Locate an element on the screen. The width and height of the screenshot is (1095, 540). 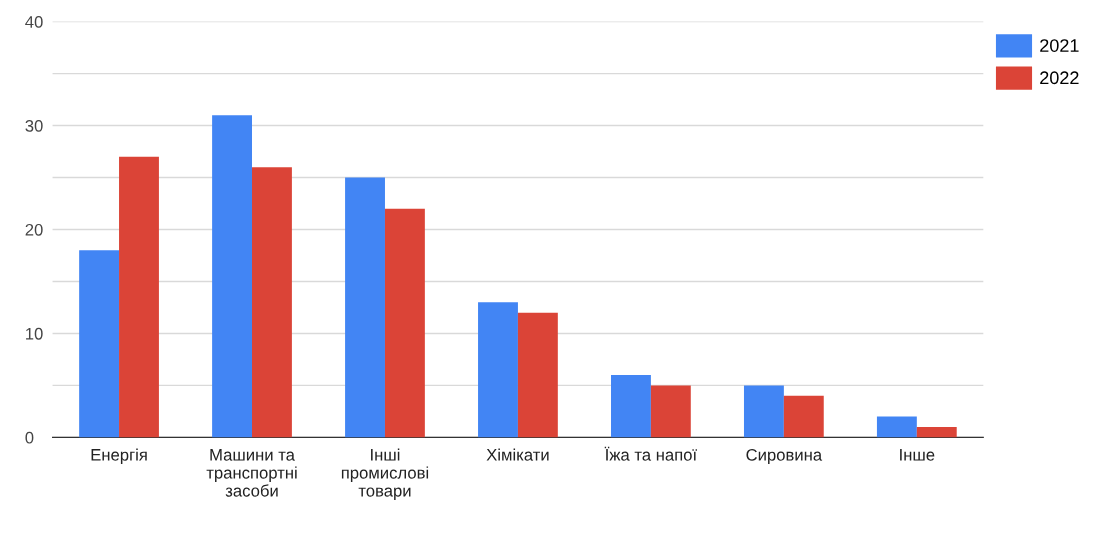
x-tick-label: Машини та транспортні засоби is located at coordinates (251, 473).